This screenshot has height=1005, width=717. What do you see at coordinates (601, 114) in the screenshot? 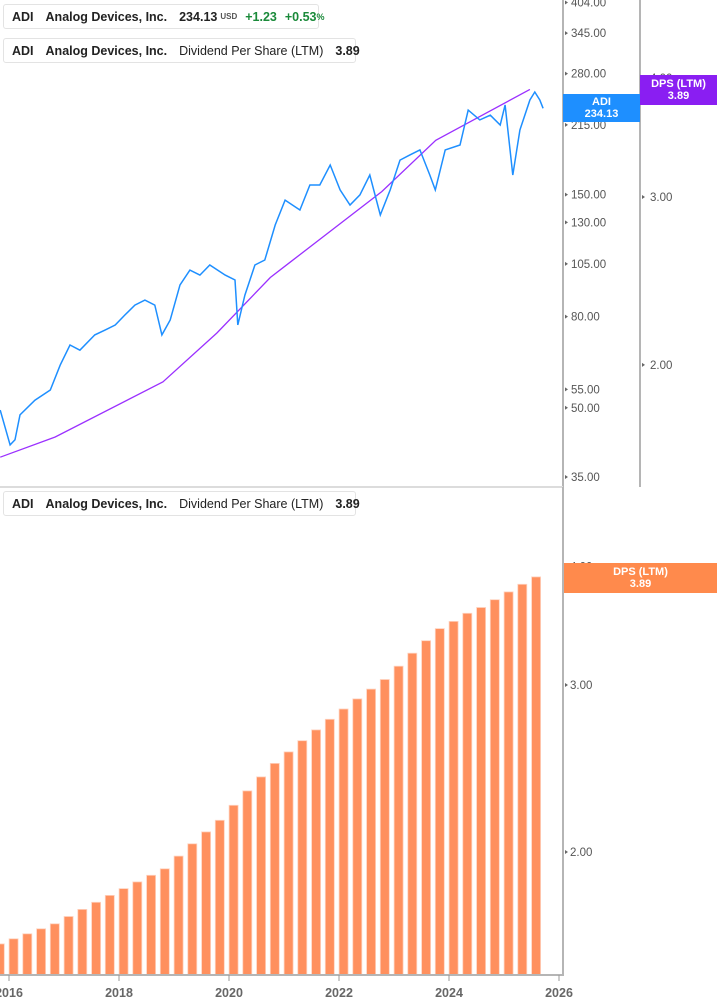
I see `price-tag-value: 234.13` at bounding box center [601, 114].